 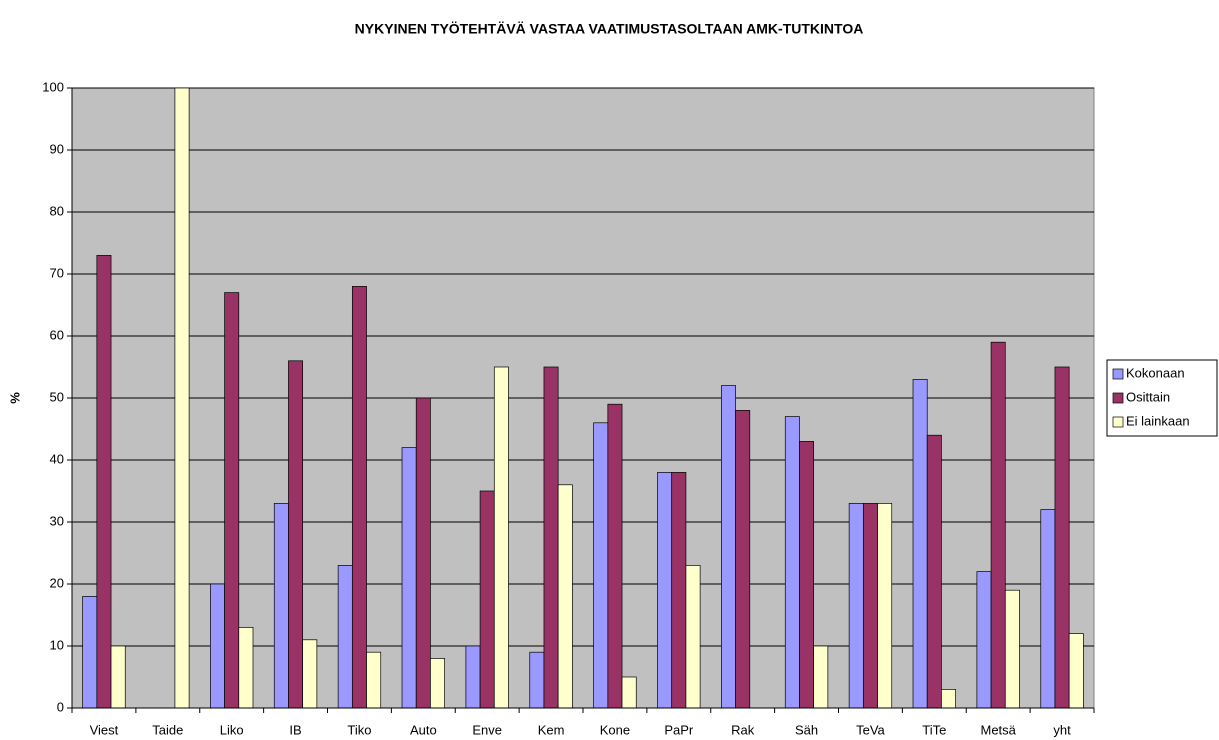 What do you see at coordinates (57, 272) in the screenshot?
I see `y-tick-label: 70` at bounding box center [57, 272].